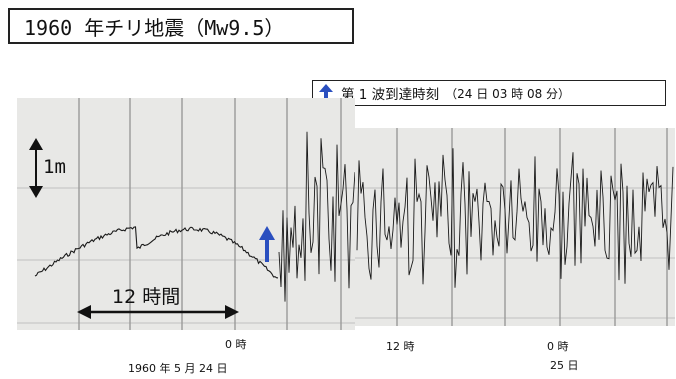 The image size is (676, 379). I want to click on scale-bar, so click(36, 168).